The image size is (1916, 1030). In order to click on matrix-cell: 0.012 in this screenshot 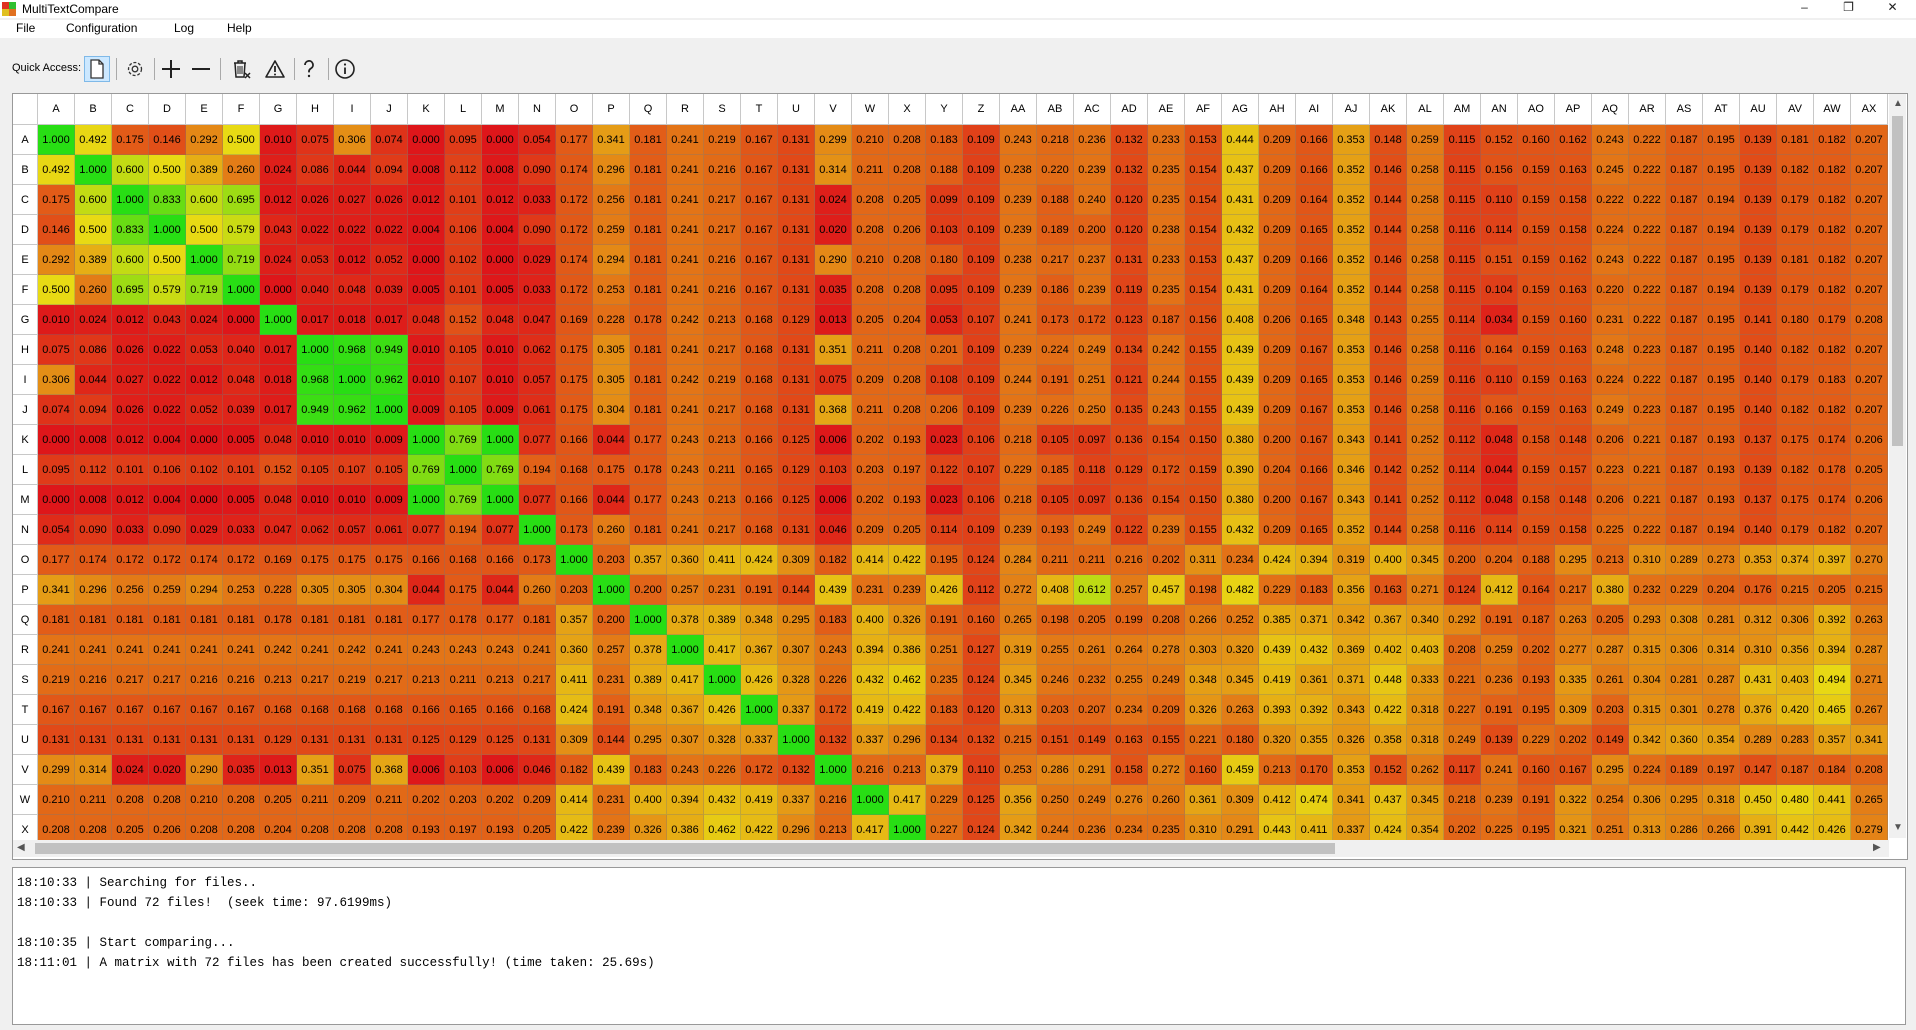, I will do `click(426, 200)`.